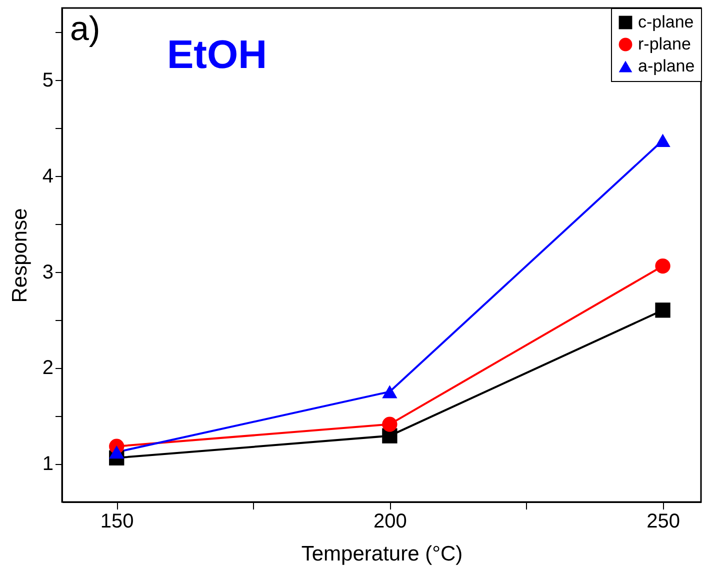 This screenshot has height=572, width=715. I want to click on y-tick-label: 5, so click(48, 80).